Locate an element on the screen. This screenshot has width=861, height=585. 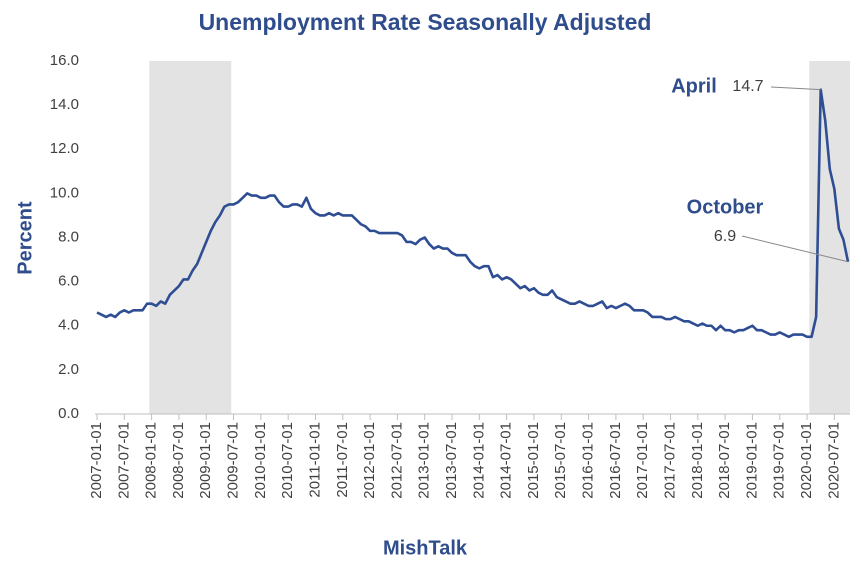
x-tick-label: 2020-07-01 is located at coordinates (833, 460).